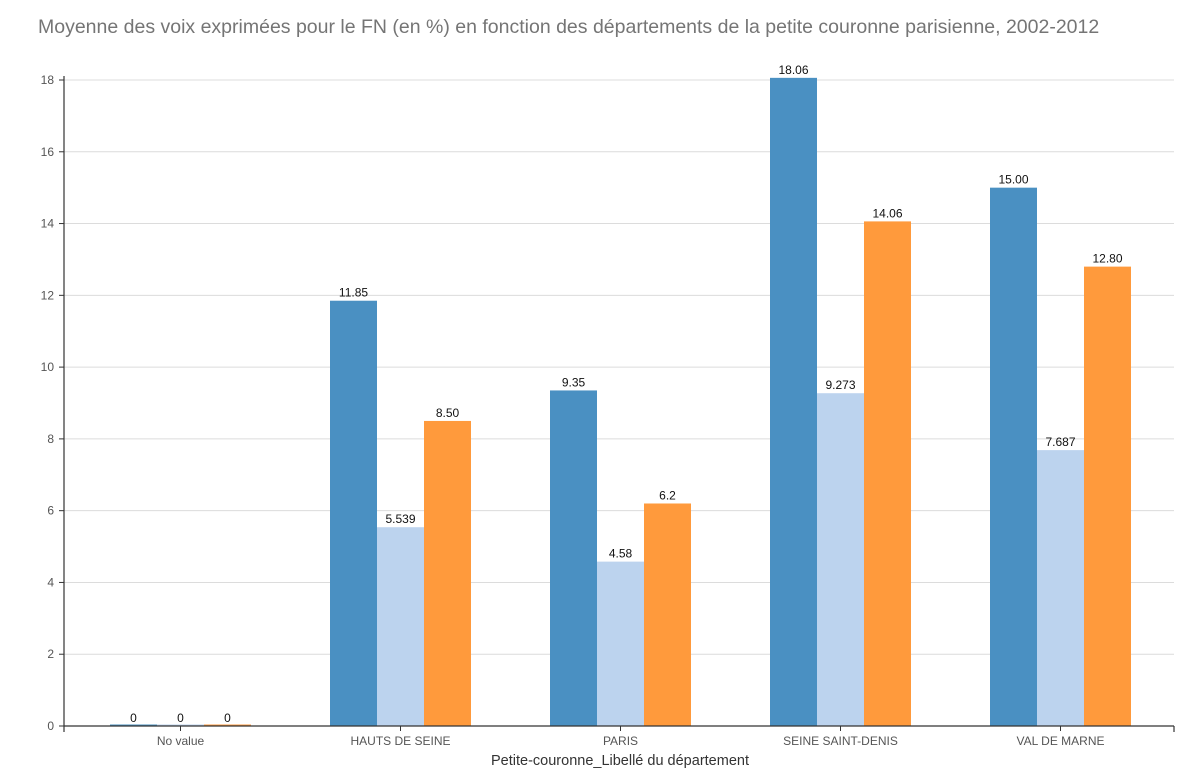  What do you see at coordinates (887, 213) in the screenshot?
I see `data-label: 14.06` at bounding box center [887, 213].